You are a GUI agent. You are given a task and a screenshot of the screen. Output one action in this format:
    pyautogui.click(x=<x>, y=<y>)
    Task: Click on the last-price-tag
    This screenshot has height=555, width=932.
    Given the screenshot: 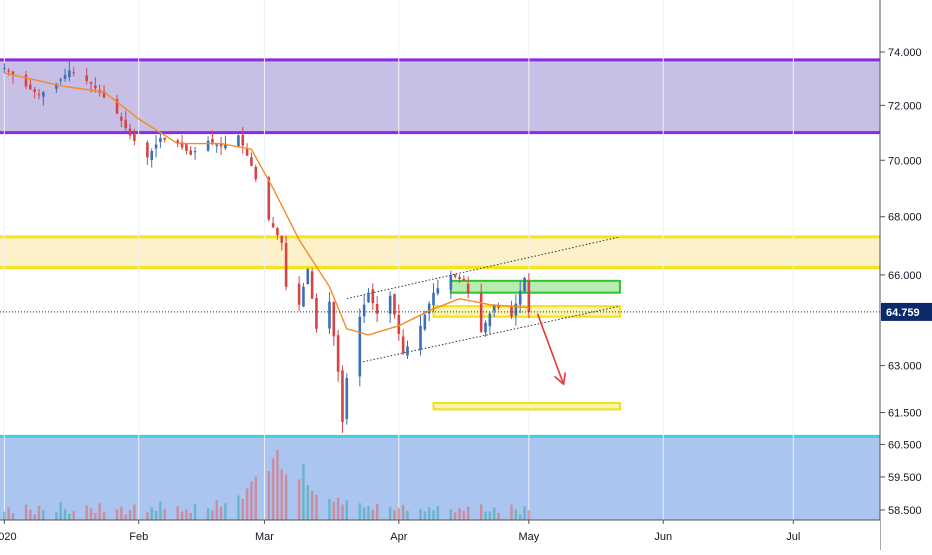 What is the action you would take?
    pyautogui.click(x=906, y=311)
    